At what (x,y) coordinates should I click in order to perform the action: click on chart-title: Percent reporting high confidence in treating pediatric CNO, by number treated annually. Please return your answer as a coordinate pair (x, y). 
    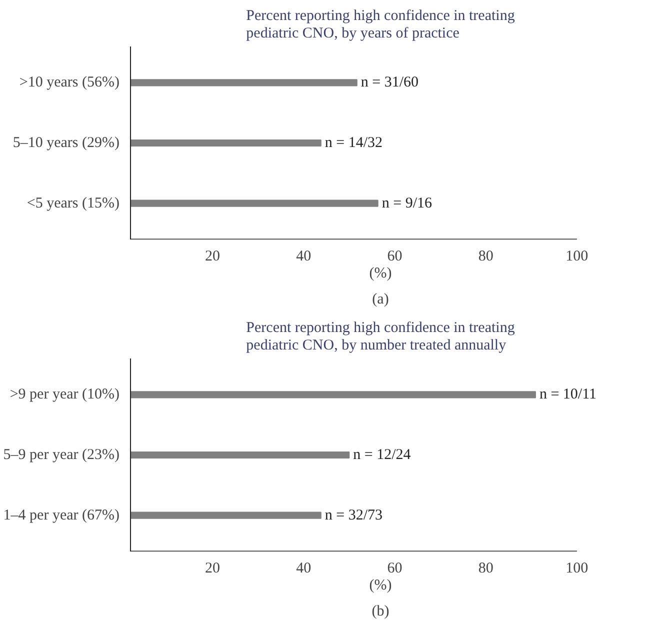
    Looking at the image, I should click on (381, 337).